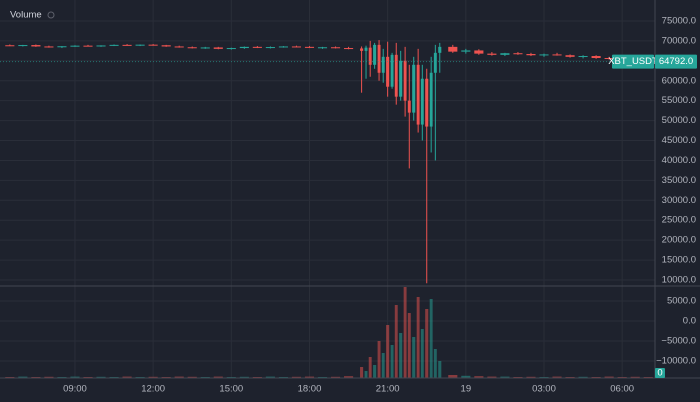  Describe the element at coordinates (679, 140) in the screenshot. I see `y-tick-label: 45000.0` at that location.